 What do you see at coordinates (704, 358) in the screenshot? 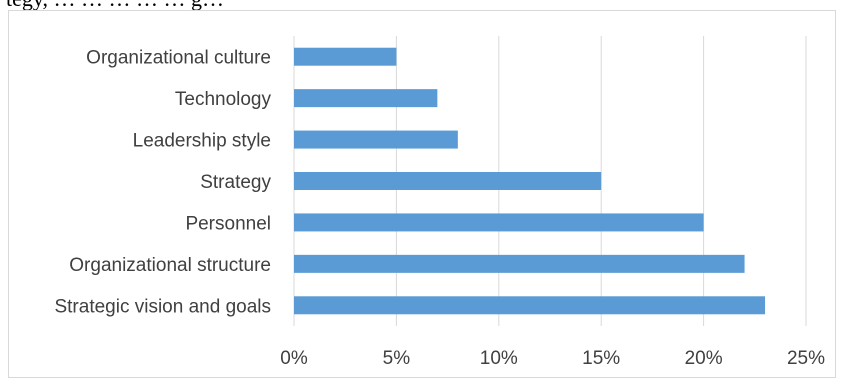
I see `x-tick-label: 20%` at bounding box center [704, 358].